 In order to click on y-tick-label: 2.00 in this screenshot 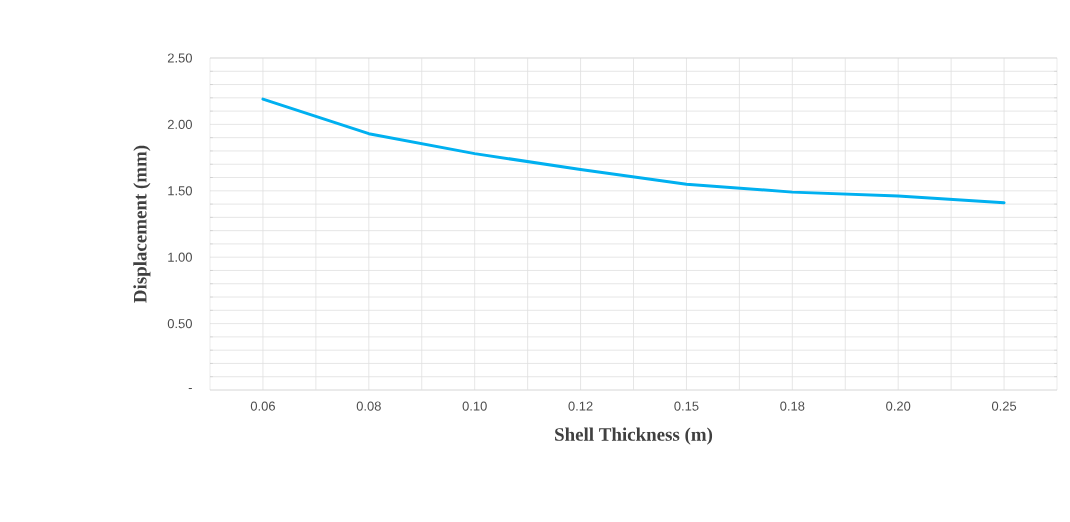, I will do `click(179, 124)`.